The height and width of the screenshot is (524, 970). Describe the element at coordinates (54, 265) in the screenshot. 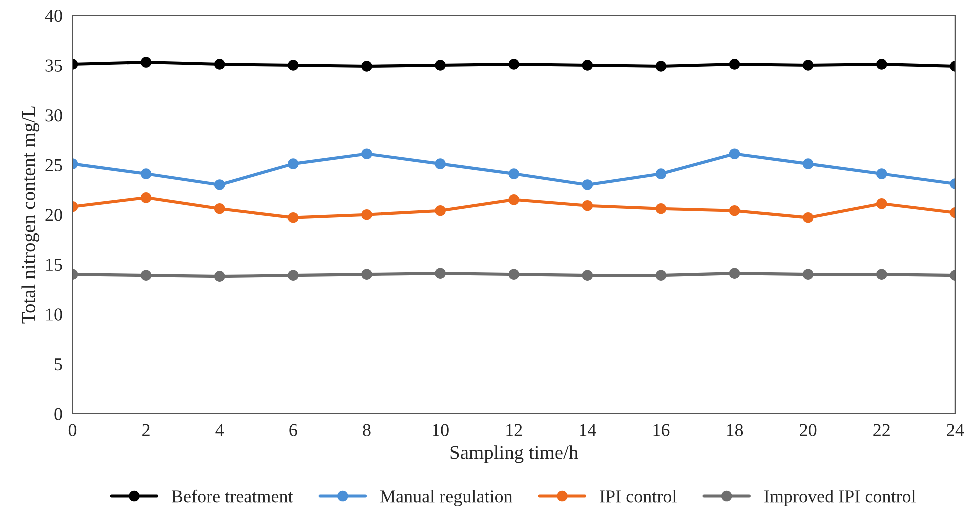

I see `y-tick-label: 15` at that location.